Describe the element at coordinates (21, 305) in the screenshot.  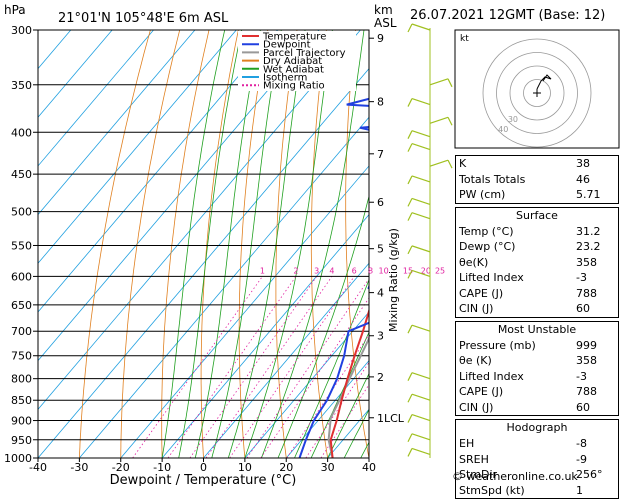
I see `pressure-tick-label: 650` at that location.